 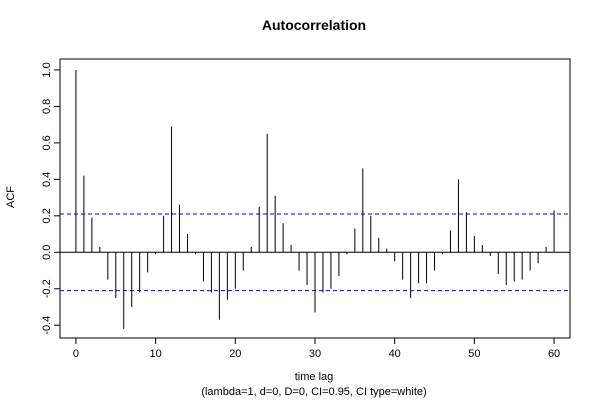 I want to click on x-tick-label: 0, so click(x=76, y=354).